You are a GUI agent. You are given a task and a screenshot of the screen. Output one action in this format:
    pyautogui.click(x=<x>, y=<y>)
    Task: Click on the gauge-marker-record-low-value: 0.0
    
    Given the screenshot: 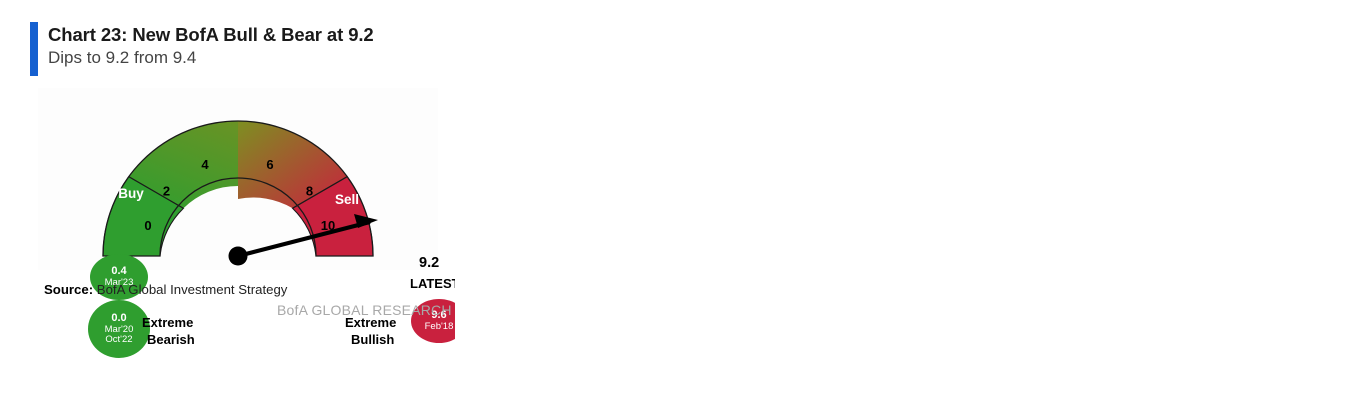 What is the action you would take?
    pyautogui.click(x=119, y=318)
    